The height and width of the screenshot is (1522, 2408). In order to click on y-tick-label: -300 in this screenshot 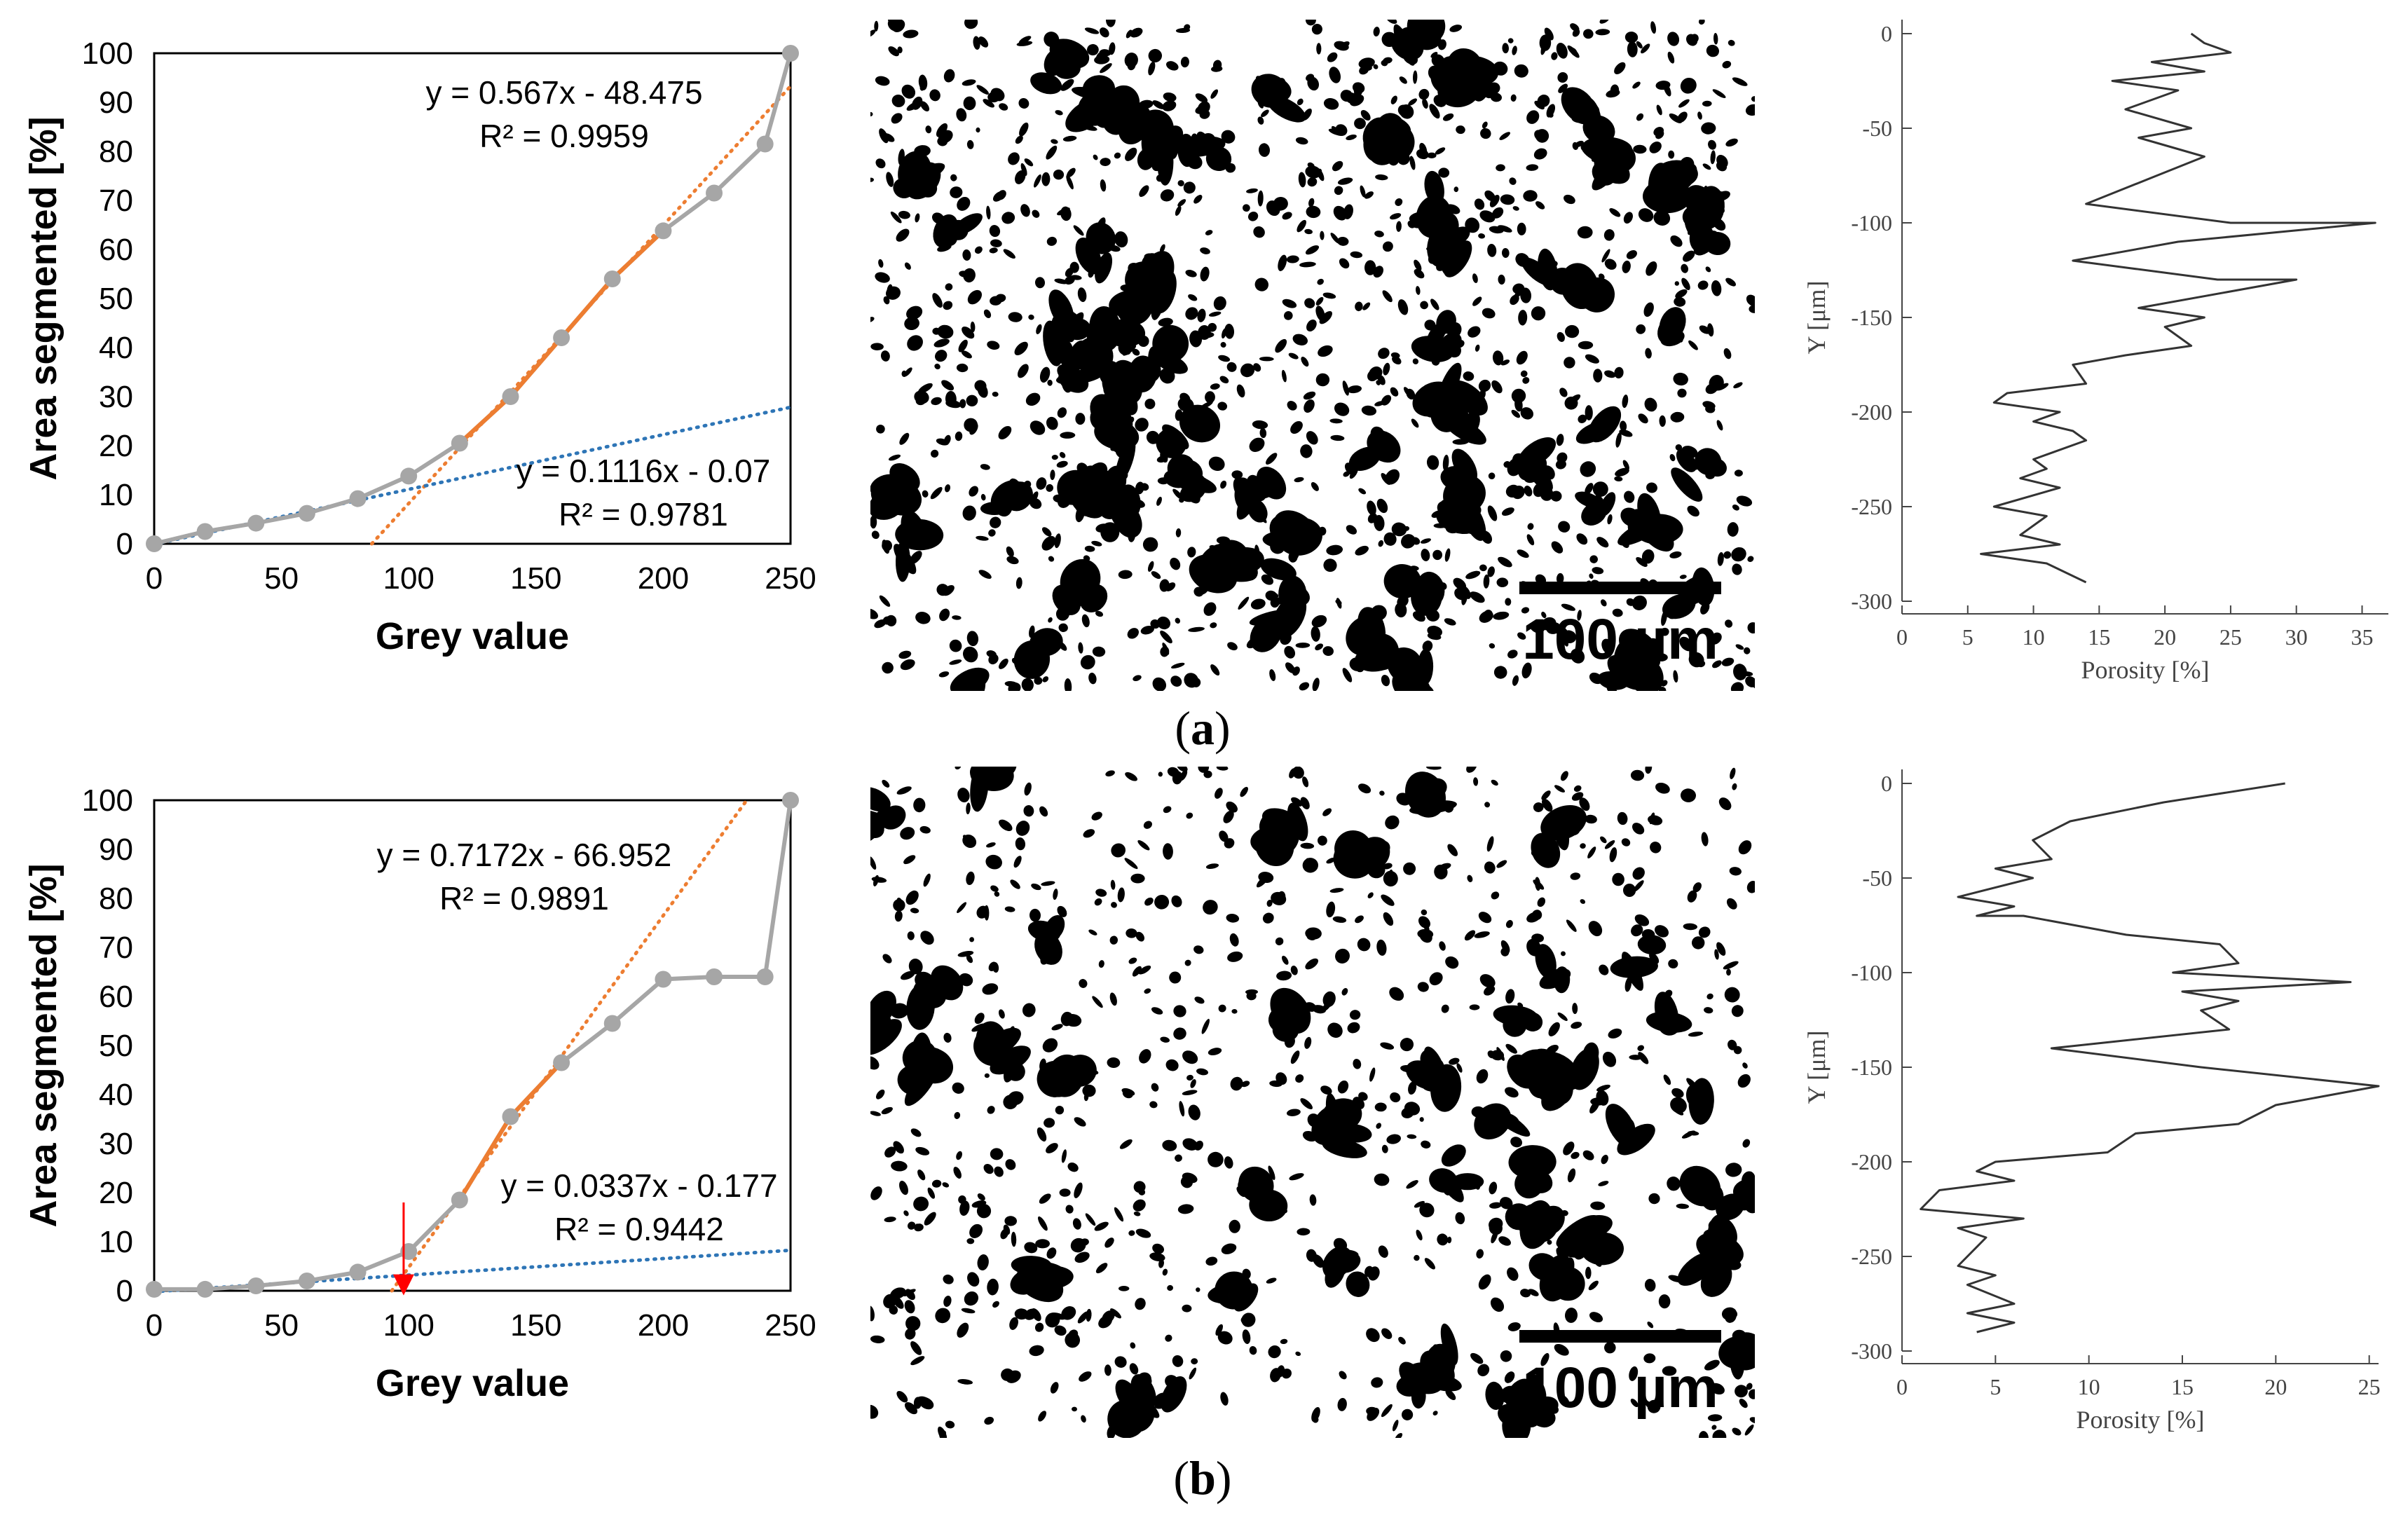, I will do `click(1871, 1351)`.